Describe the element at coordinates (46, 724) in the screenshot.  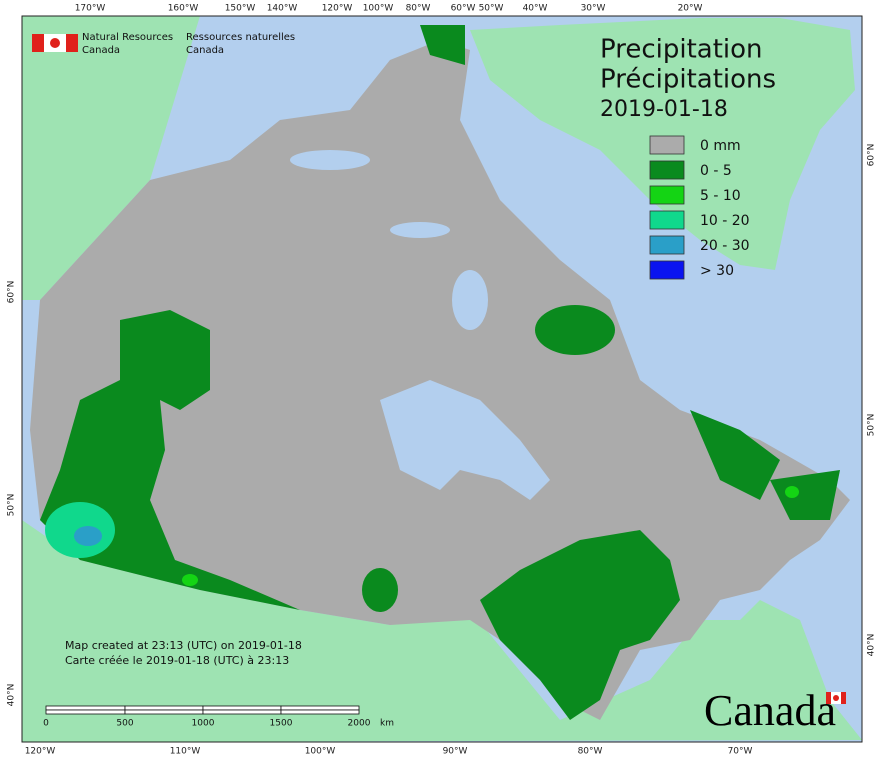
I see `scale-label: 0` at that location.